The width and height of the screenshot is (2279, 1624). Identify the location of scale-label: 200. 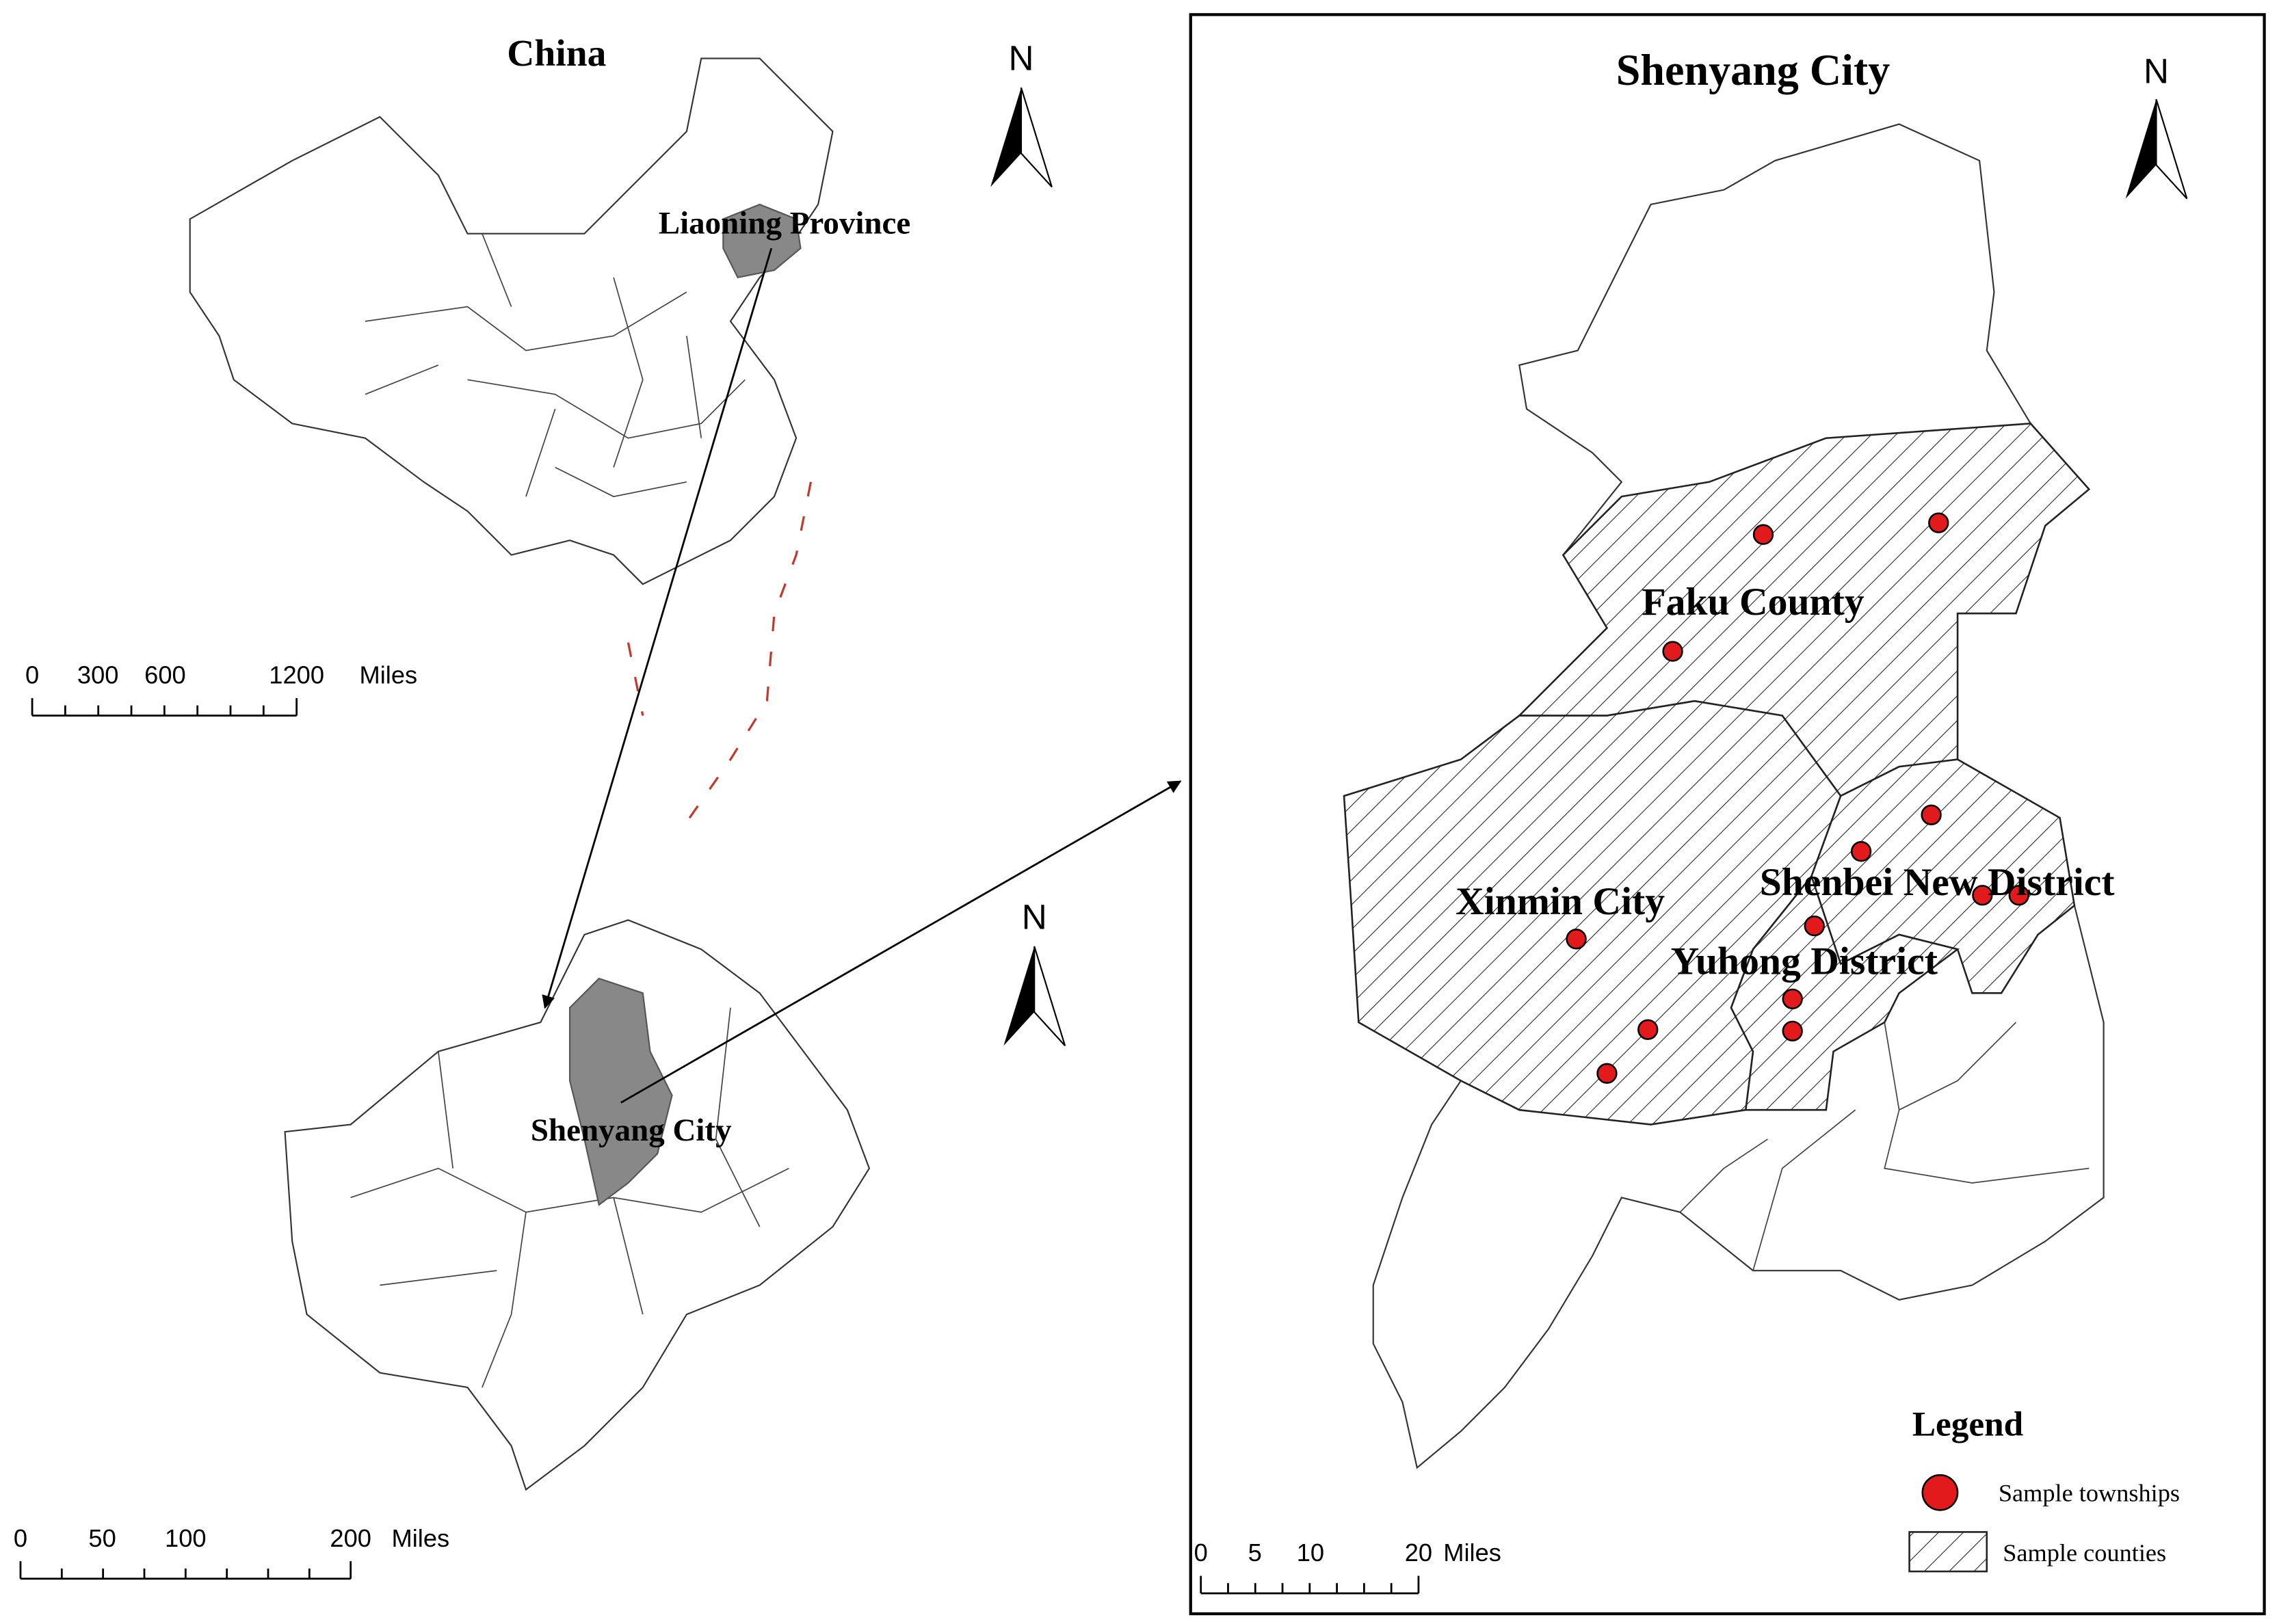
(350, 1538).